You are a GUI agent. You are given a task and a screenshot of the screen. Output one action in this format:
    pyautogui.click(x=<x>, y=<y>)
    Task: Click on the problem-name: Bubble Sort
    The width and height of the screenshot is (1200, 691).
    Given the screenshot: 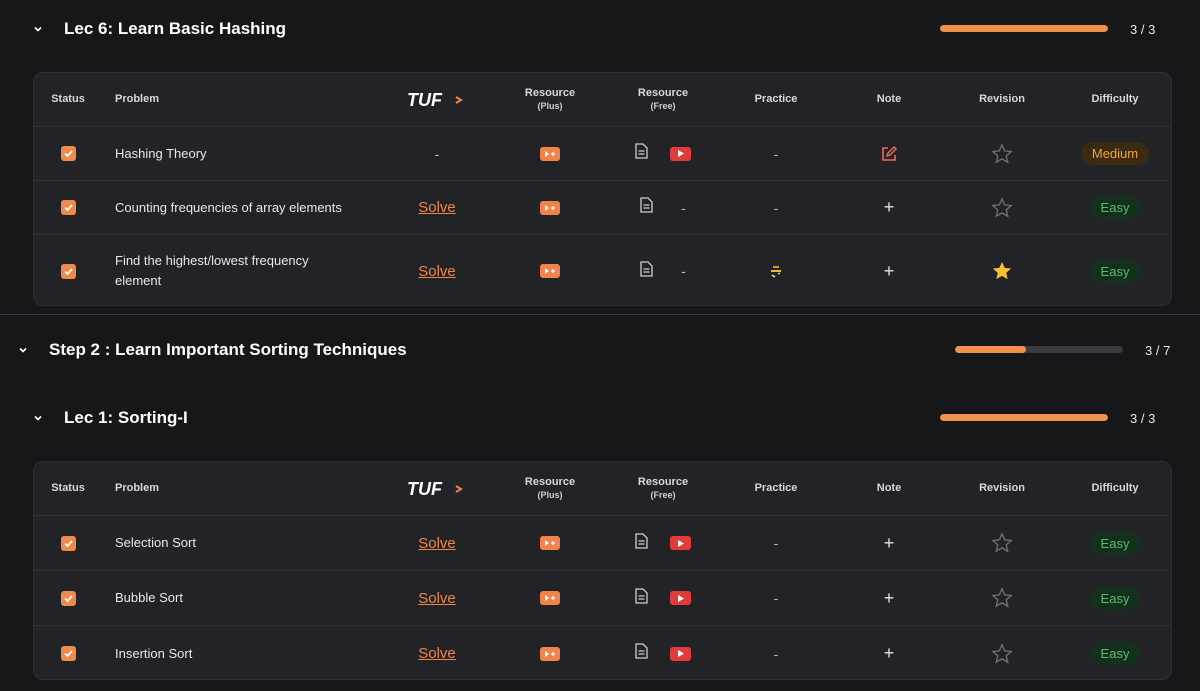 What is the action you would take?
    pyautogui.click(x=149, y=597)
    